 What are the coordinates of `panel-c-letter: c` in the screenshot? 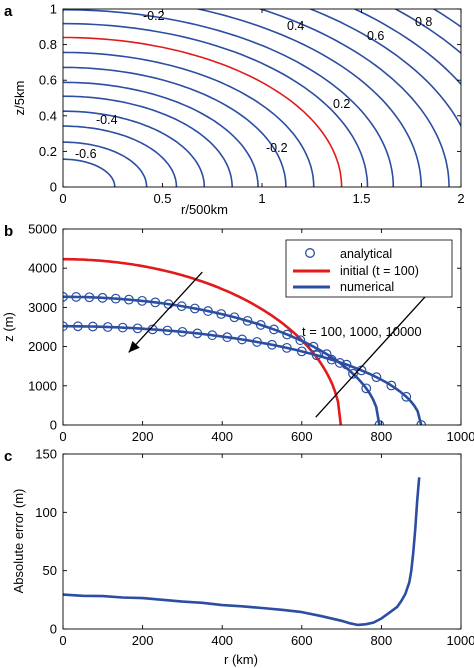 It's located at (8, 456).